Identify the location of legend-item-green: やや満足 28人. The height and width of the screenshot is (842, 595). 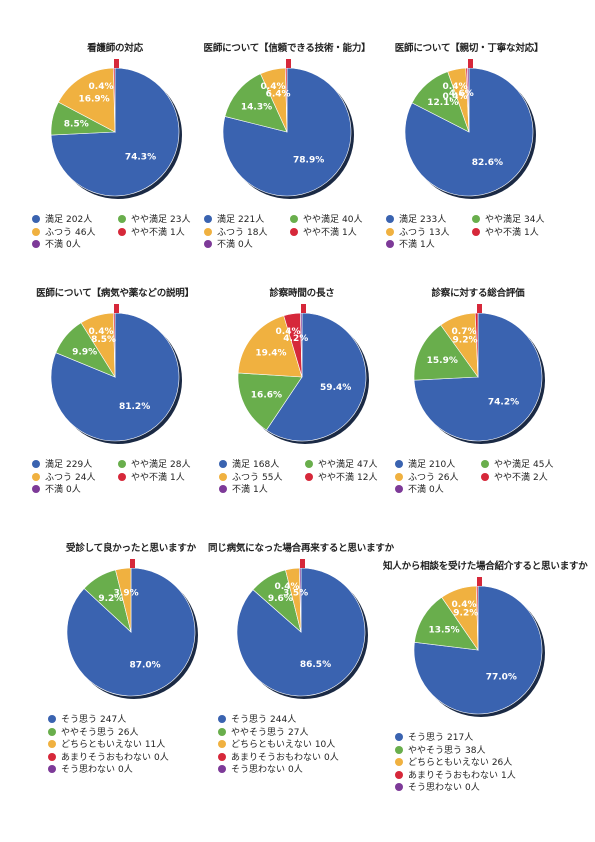
(154, 465).